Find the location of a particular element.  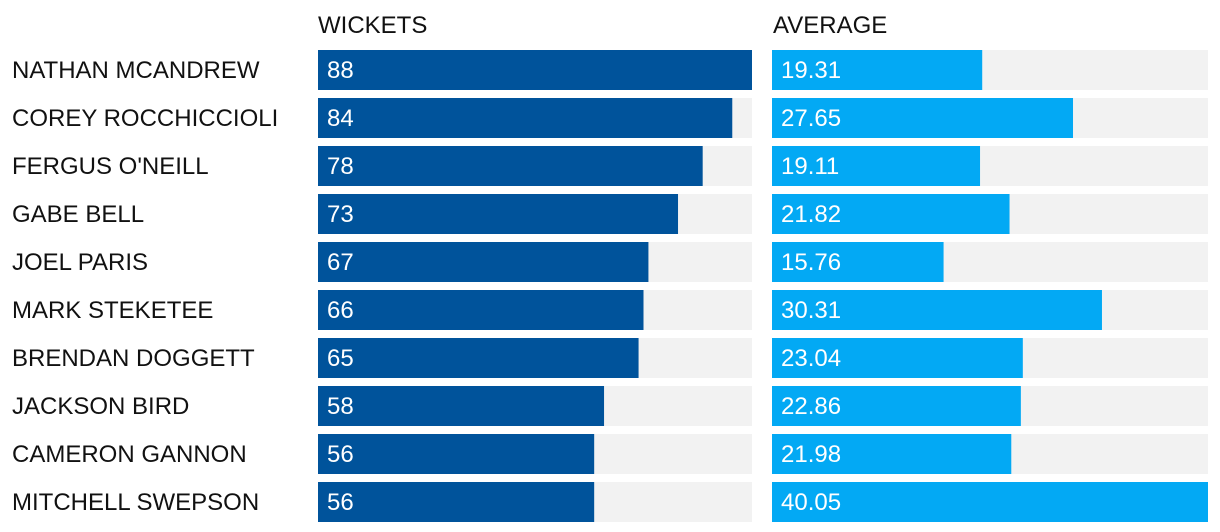

player-name-label: BRENDAN DOGGETT is located at coordinates (133, 358).